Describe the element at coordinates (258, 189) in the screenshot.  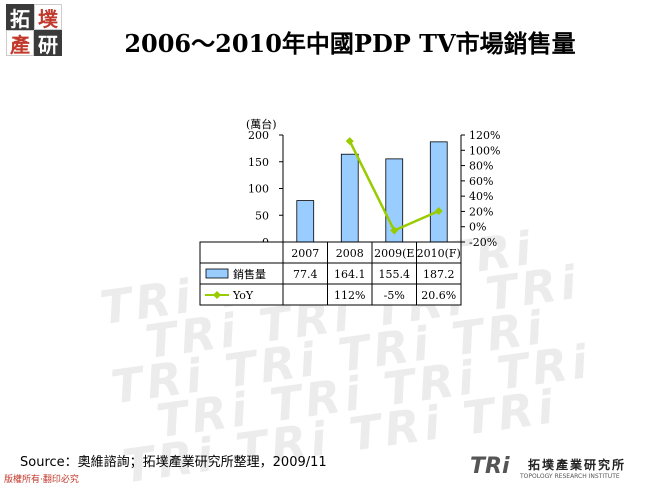
I see `y-tick-label: 100` at that location.